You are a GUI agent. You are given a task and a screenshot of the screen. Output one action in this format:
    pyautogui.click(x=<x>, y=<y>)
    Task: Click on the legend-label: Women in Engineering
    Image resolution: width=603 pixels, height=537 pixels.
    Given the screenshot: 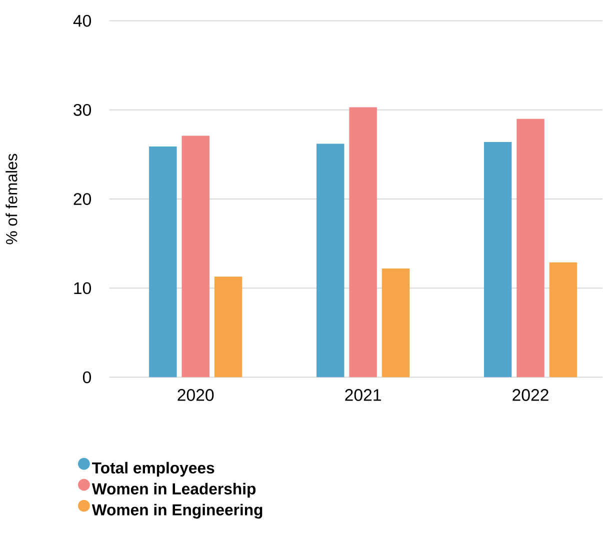 What is the action you would take?
    pyautogui.click(x=177, y=511)
    